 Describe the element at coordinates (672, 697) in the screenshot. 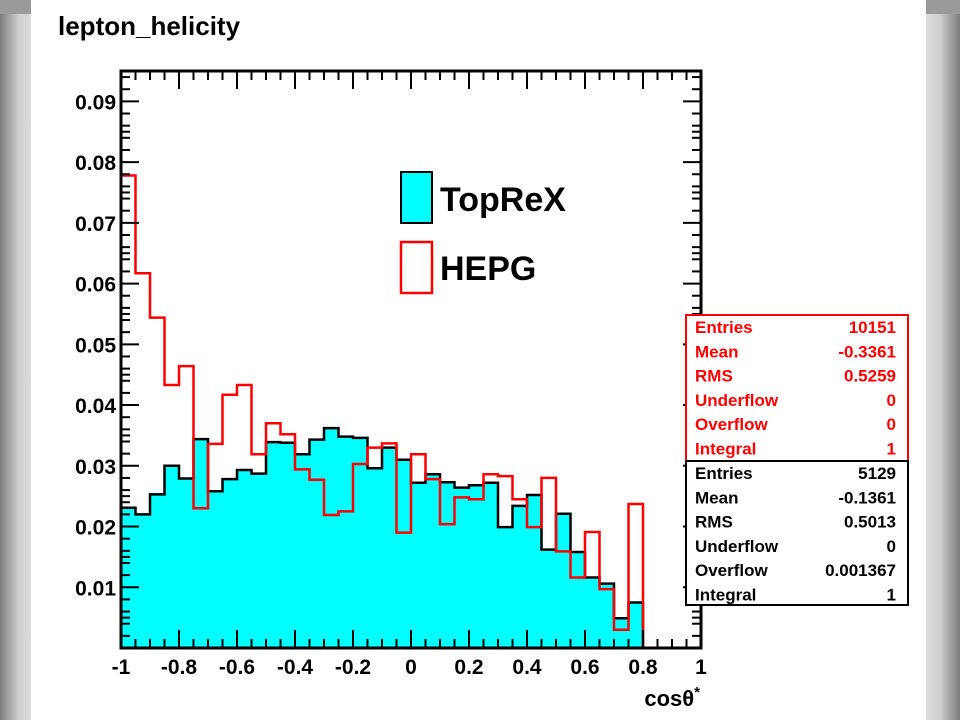

I see `x-axis-label: cosθ*` at that location.